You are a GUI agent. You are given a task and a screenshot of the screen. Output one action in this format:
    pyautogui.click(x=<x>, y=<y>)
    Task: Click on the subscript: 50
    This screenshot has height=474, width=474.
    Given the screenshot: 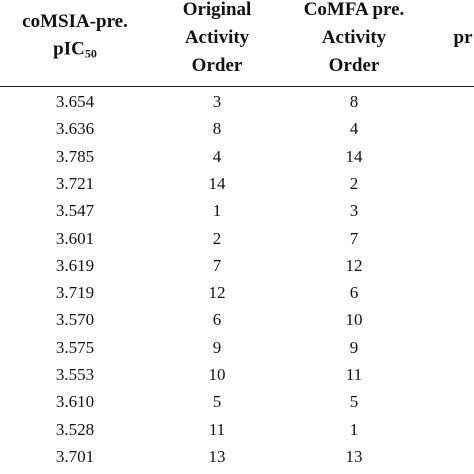 What is the action you would take?
    pyautogui.click(x=90, y=53)
    